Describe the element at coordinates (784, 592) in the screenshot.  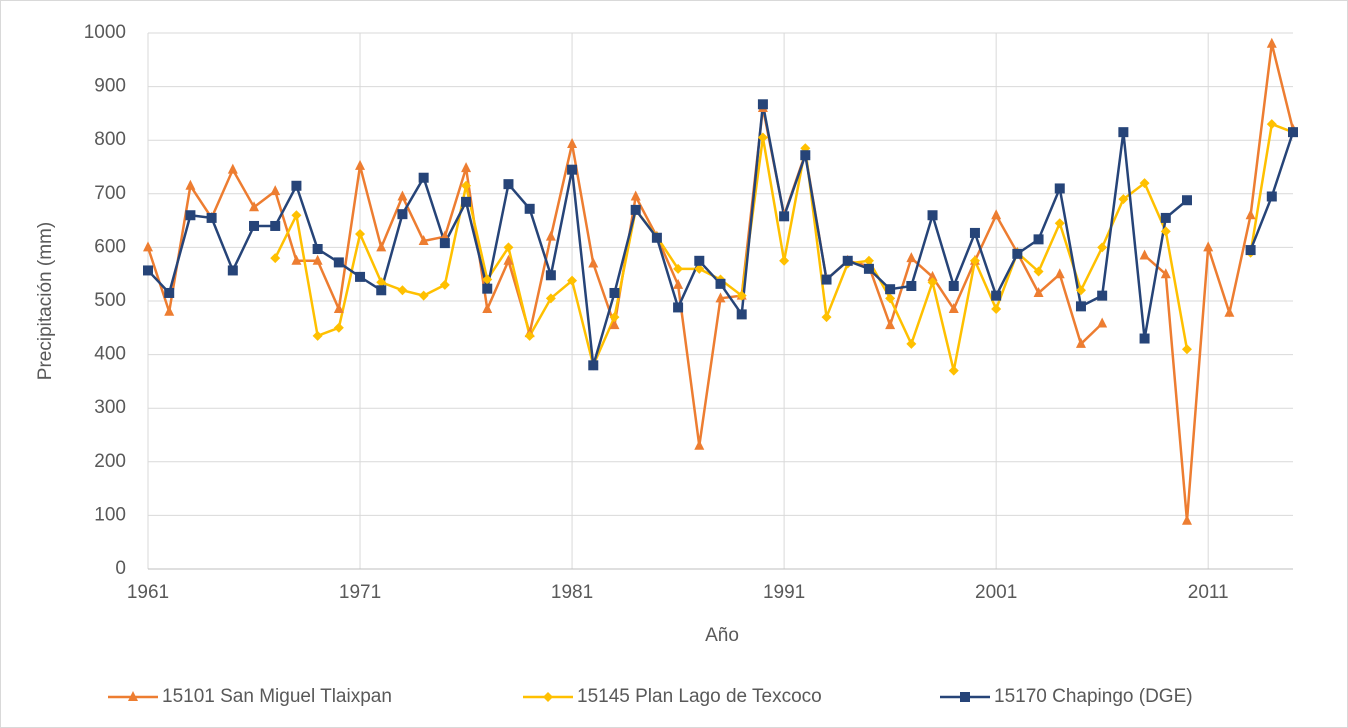
I see `x-tick-label: 1991` at that location.